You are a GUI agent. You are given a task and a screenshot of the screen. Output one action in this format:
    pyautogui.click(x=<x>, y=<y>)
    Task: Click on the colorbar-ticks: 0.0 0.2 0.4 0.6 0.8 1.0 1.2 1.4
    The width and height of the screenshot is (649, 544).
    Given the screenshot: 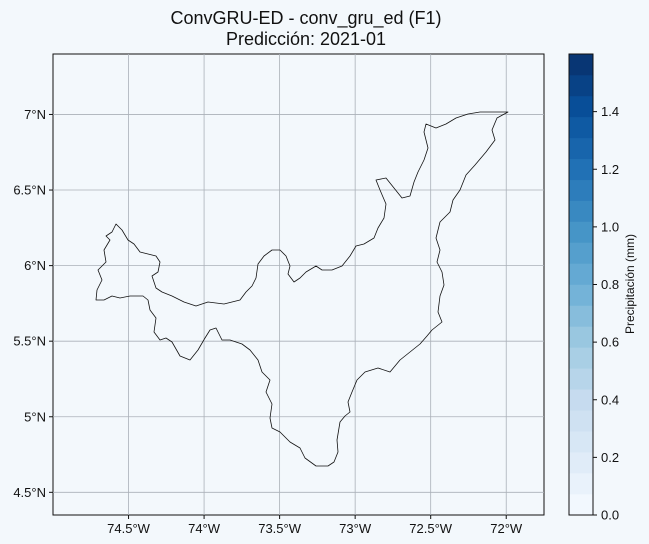 What is the action you would take?
    pyautogui.click(x=606, y=313)
    